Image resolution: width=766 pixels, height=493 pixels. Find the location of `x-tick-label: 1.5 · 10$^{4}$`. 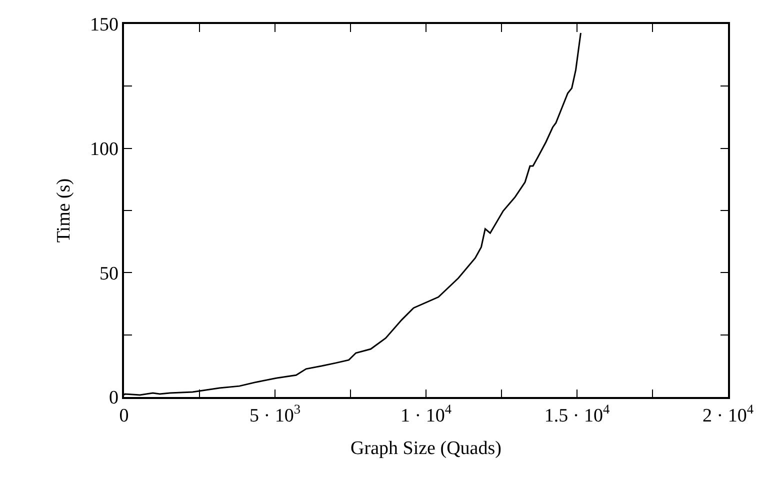

x-tick-label: 1.5 · 10$^{4}$ is located at coordinates (577, 414).